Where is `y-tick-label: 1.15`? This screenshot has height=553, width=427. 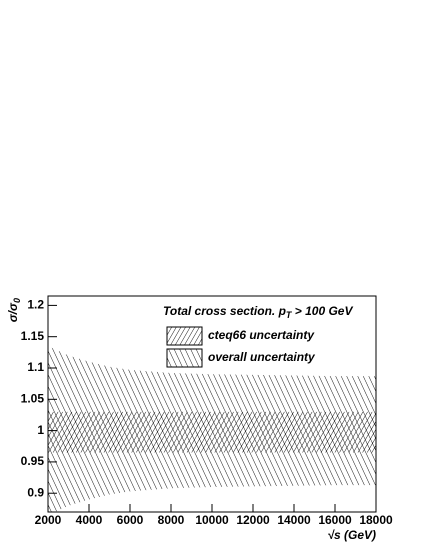
y-tick-label: 1.15 is located at coordinates (33, 336).